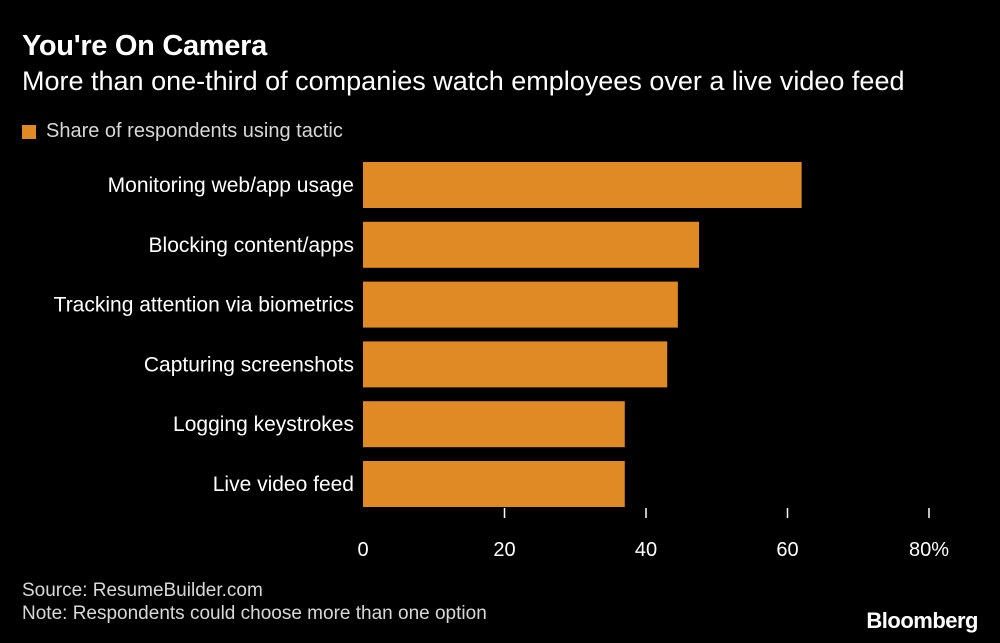 Image resolution: width=1000 pixels, height=643 pixels. I want to click on source-note: Source: ResumeBuilder.com, so click(142, 590).